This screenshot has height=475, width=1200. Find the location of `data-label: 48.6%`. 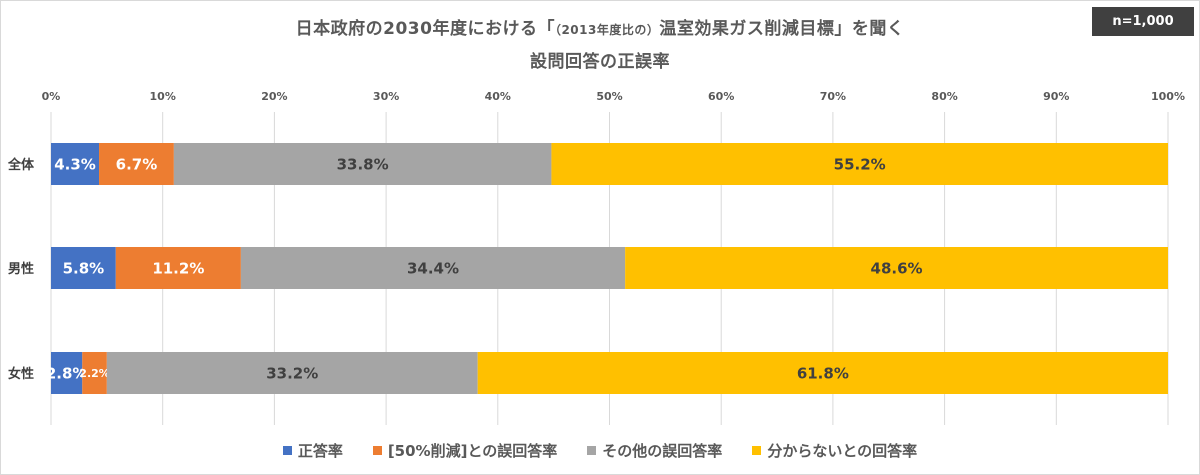

data-label: 48.6% is located at coordinates (897, 268).